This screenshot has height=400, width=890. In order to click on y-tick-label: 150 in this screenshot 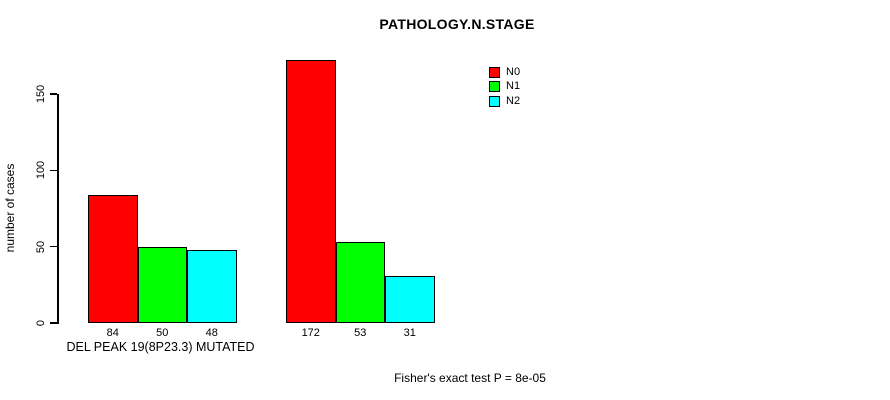, I will do `click(41, 94)`.